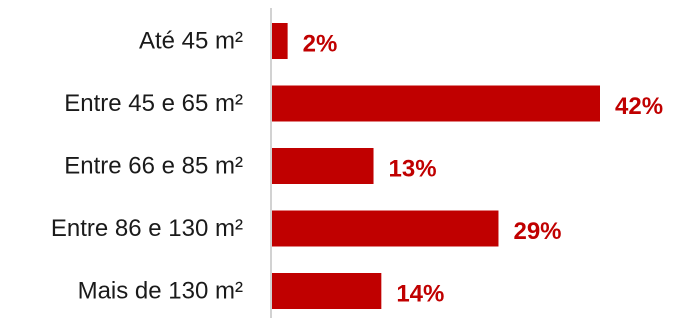 Image resolution: width=675 pixels, height=322 pixels. I want to click on value-label-0: 2%, so click(320, 44).